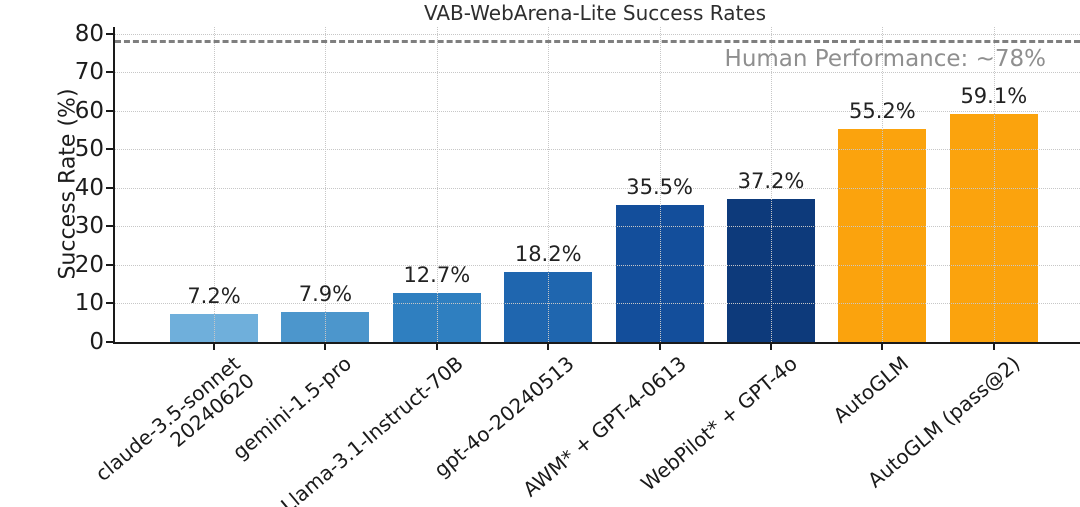  Describe the element at coordinates (96, 342) in the screenshot. I see `y-tick-label: 0` at that location.